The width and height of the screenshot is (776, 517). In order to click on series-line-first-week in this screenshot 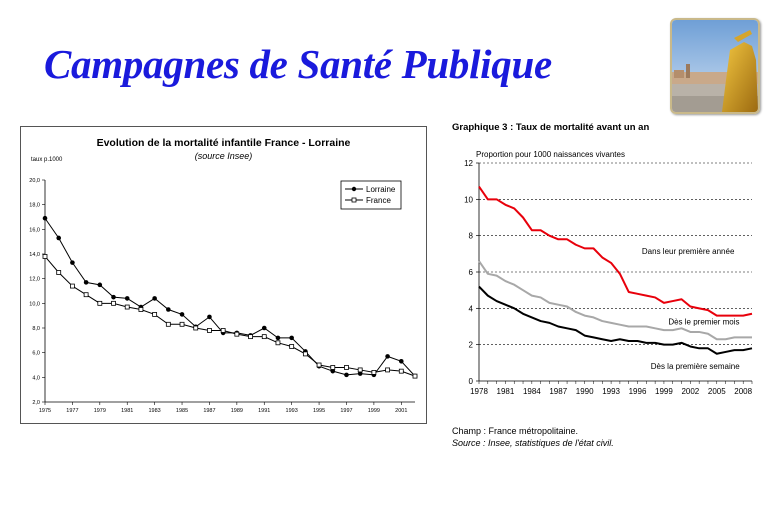, I will do `click(615, 320)`.